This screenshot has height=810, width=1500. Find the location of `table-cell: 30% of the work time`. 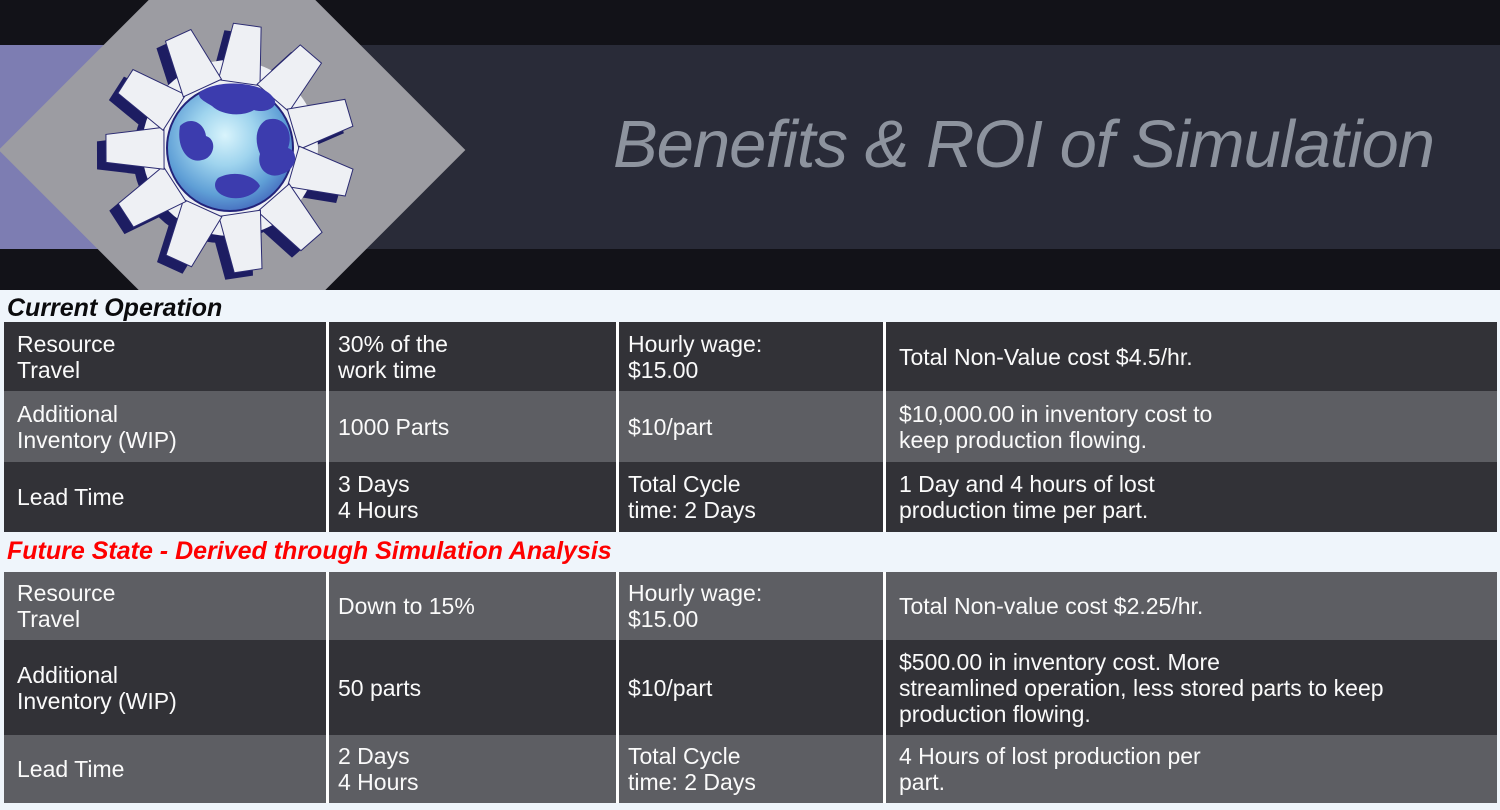

table-cell: 30% of the work time is located at coordinates (472, 356).